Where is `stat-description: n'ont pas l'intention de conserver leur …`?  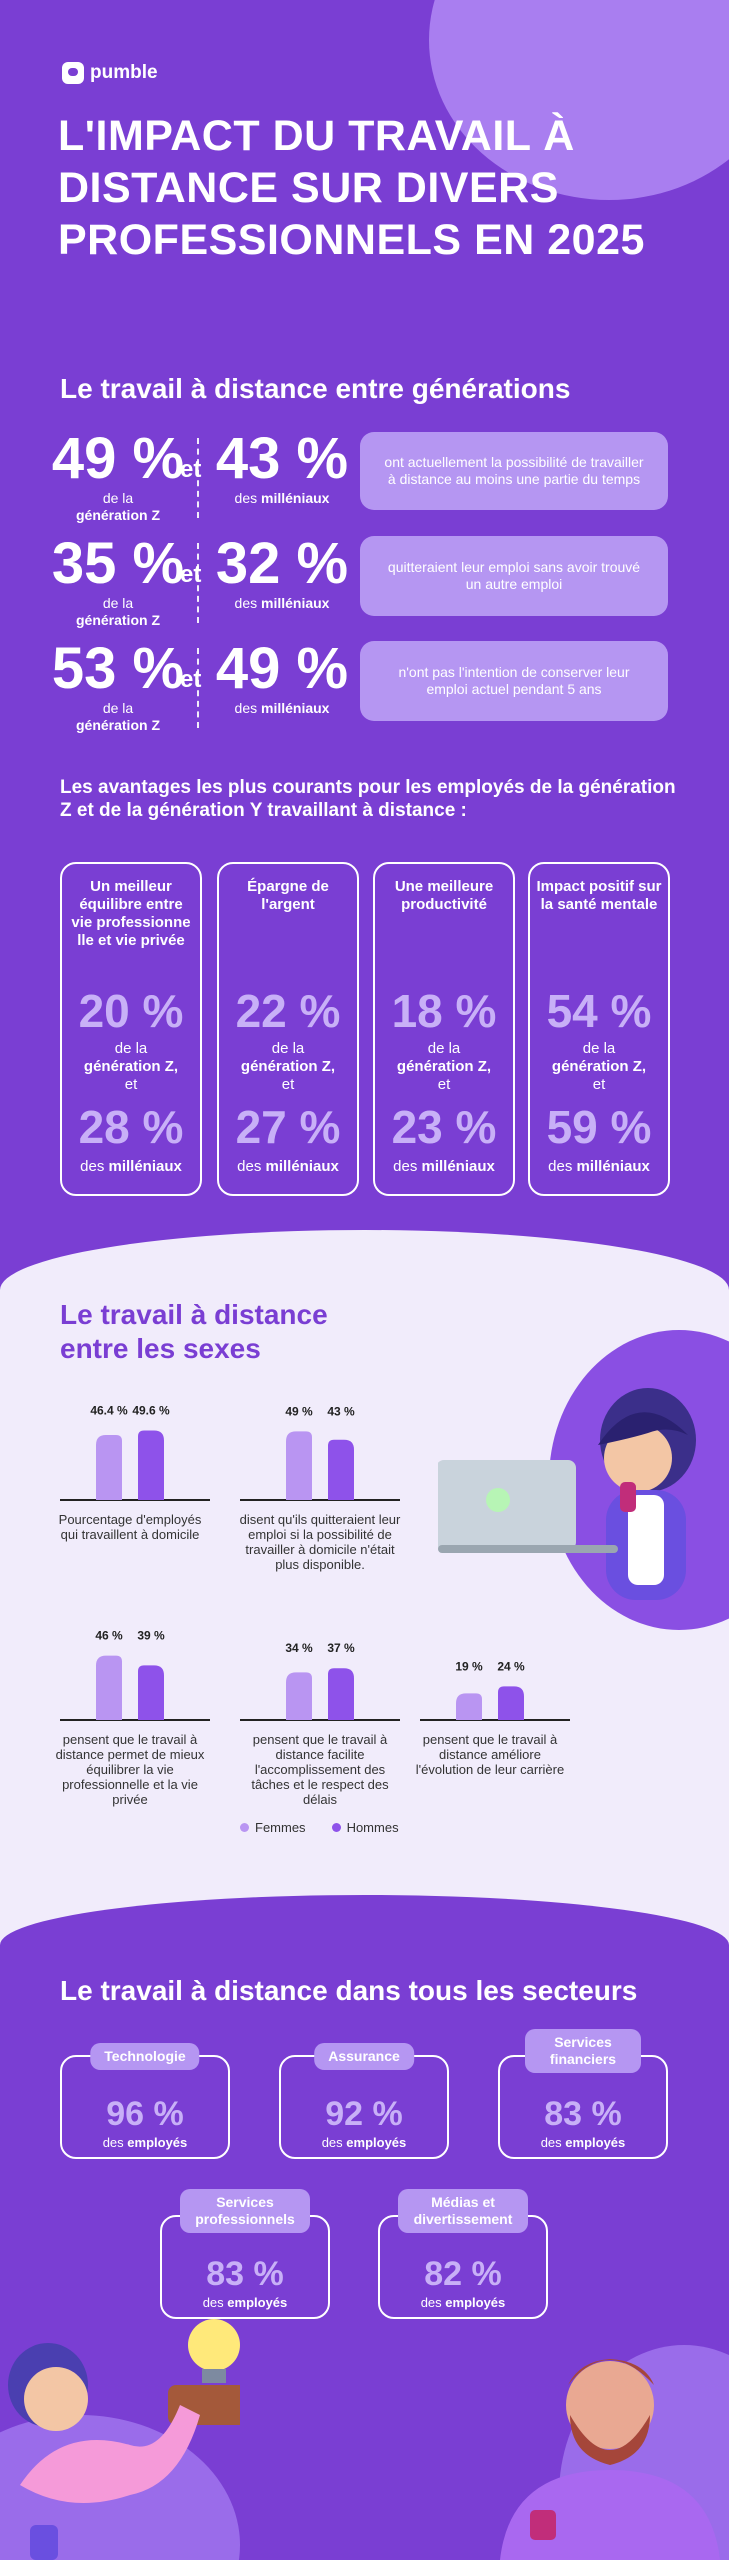 stat-description: n'ont pas l'intention de conserver leur … is located at coordinates (514, 681).